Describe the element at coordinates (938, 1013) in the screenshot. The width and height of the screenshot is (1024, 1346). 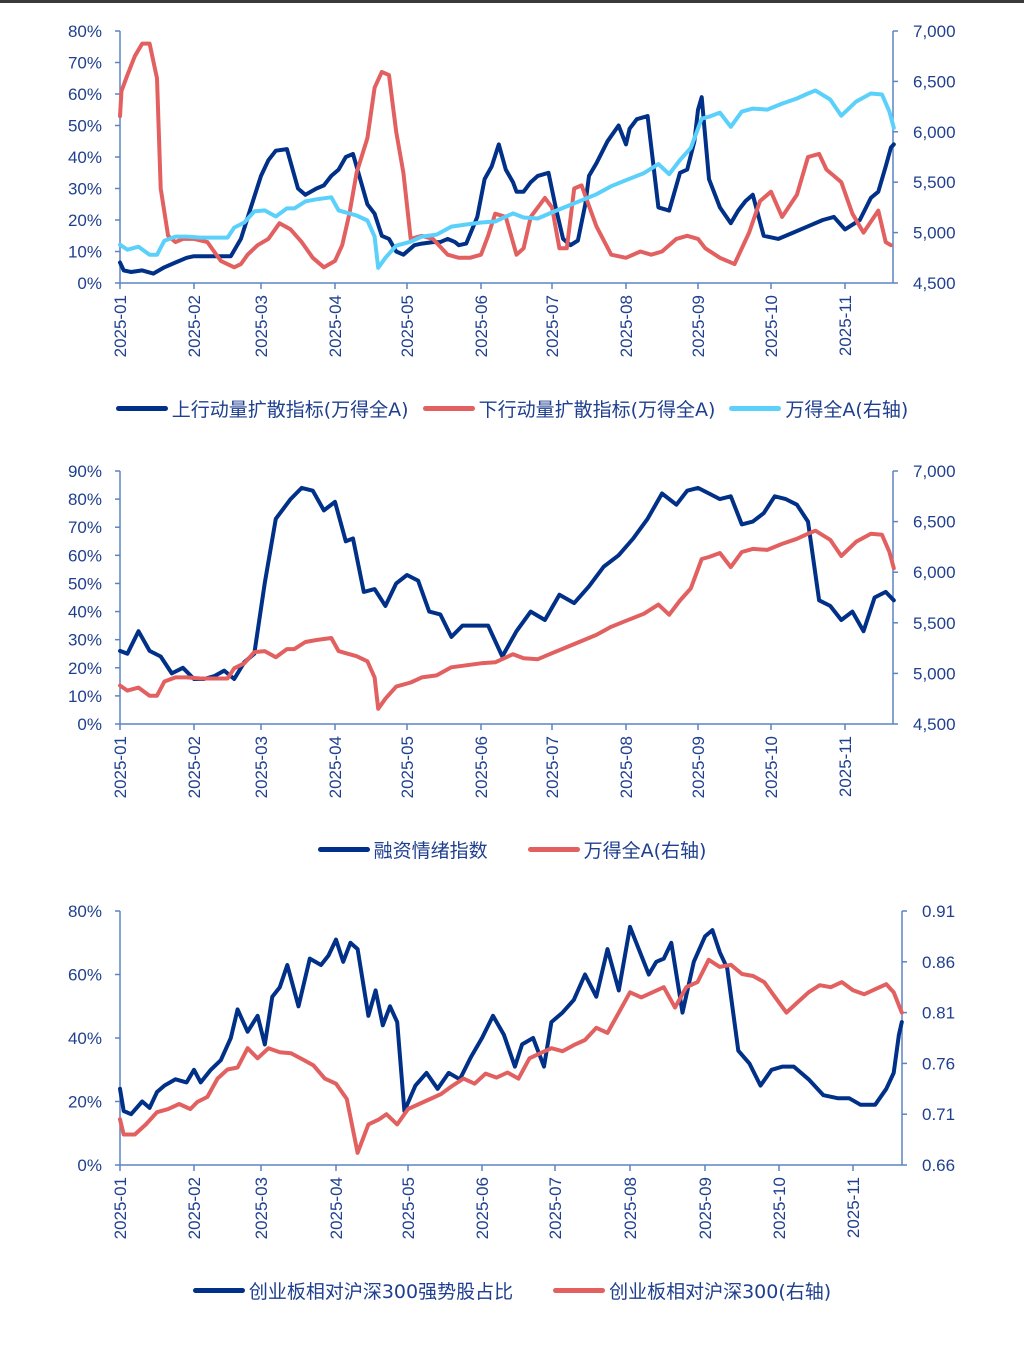
I see `right-tick-label: 0.81` at that location.